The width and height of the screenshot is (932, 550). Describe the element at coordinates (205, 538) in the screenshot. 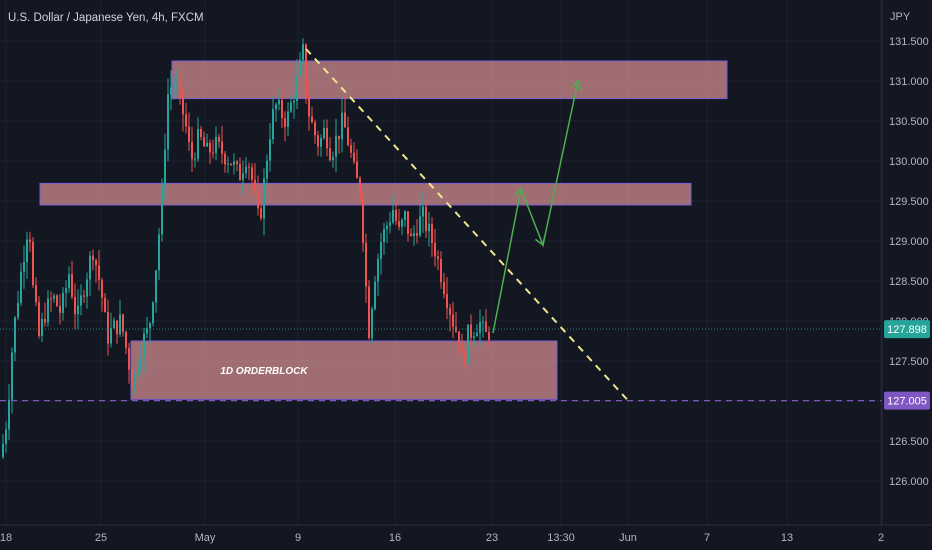

I see `x-tick-label: May` at that location.